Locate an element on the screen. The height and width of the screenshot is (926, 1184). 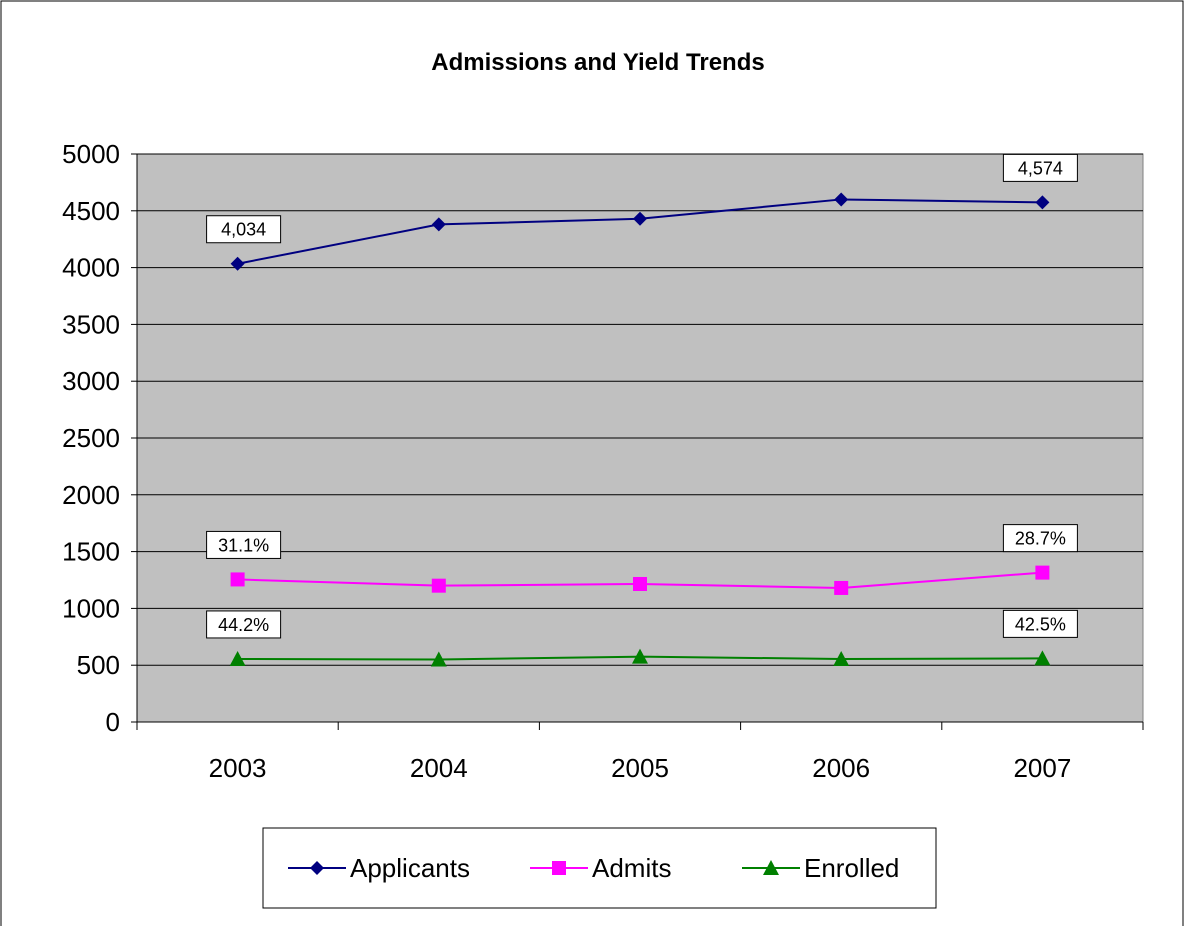
data-label: 4,574 is located at coordinates (1040, 167).